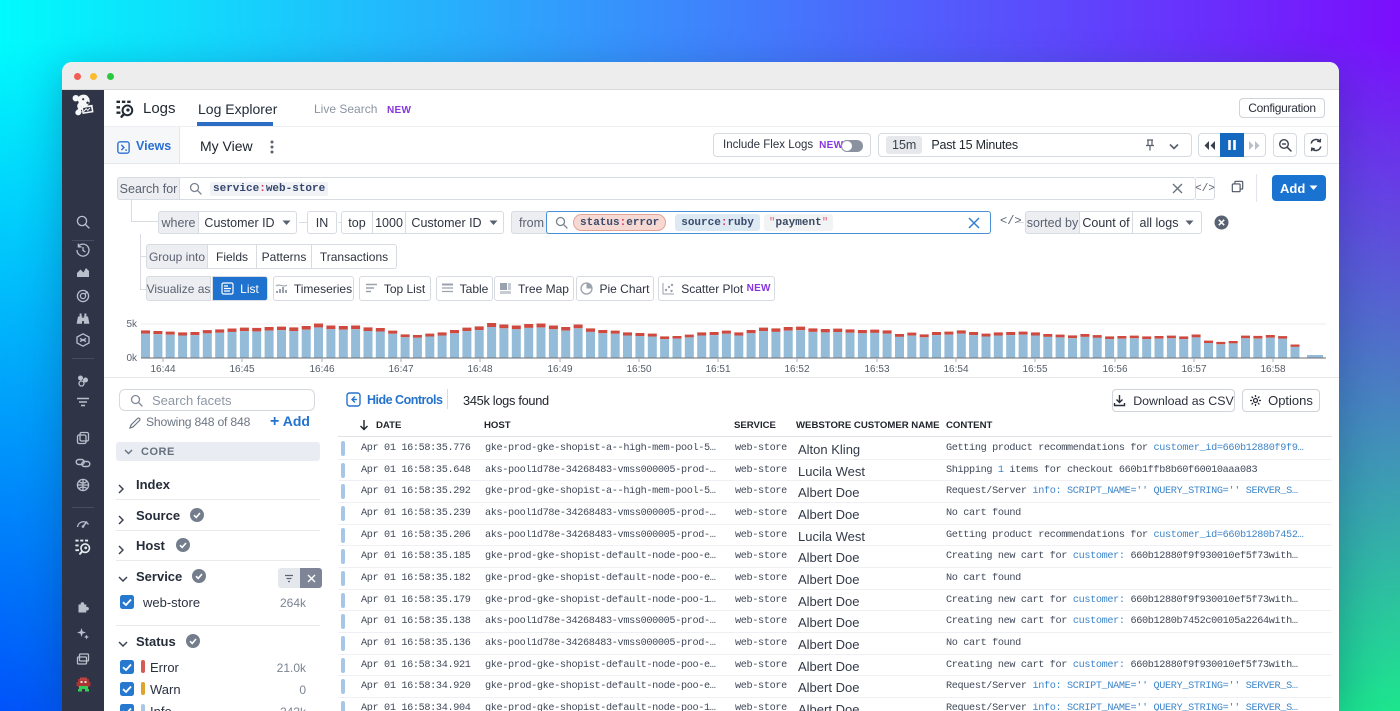 This screenshot has width=1400, height=711. What do you see at coordinates (162, 369) in the screenshot?
I see `svg-text: 16:44` at bounding box center [162, 369].